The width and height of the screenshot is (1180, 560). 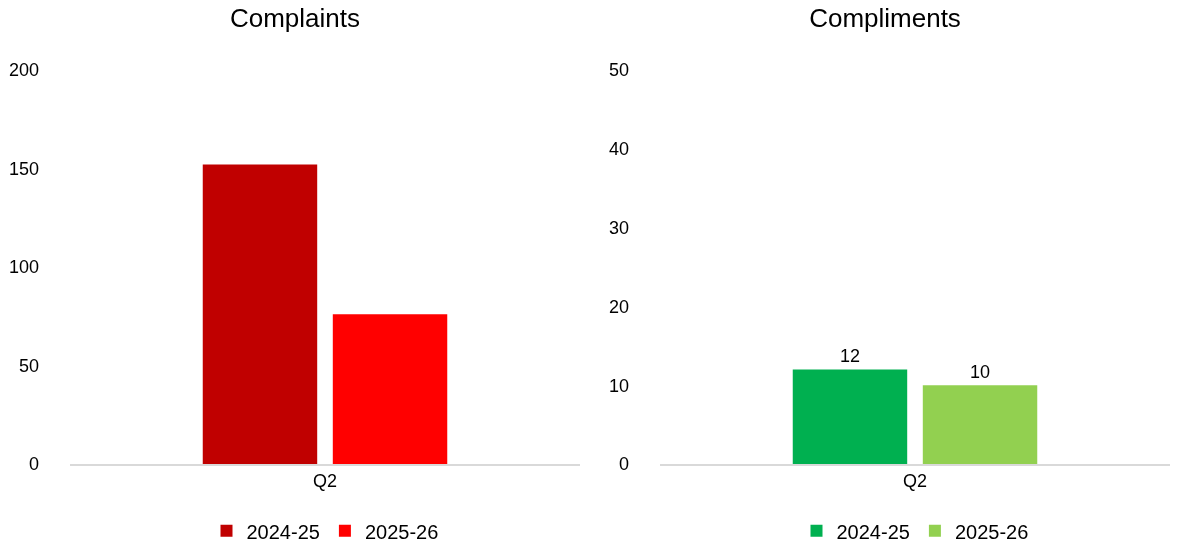 What do you see at coordinates (23, 267) in the screenshot?
I see `y-tick-label: 100` at bounding box center [23, 267].